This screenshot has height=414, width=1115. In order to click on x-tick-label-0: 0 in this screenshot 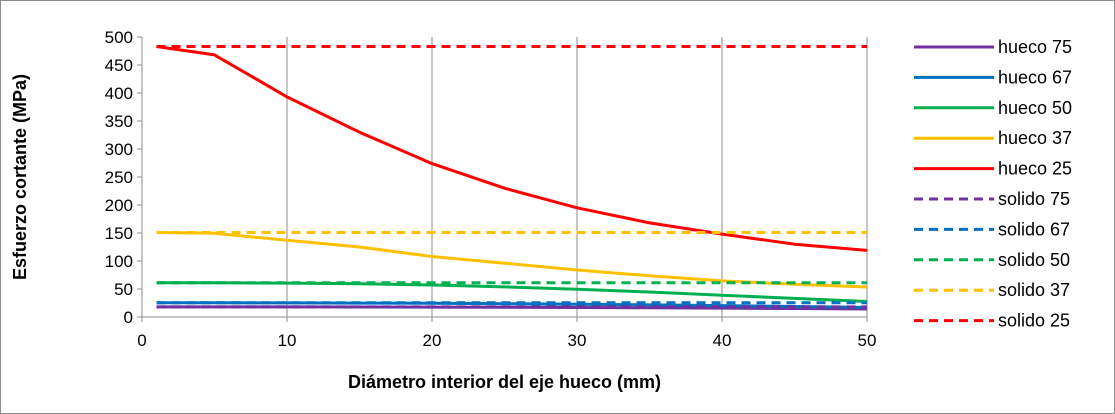, I will do `click(141, 340)`.